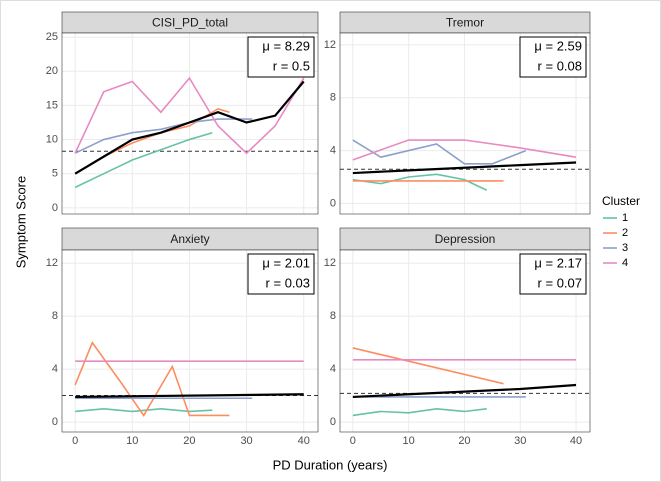 The image size is (661, 482). What do you see at coordinates (558, 262) in the screenshot?
I see `stats-text: μ = 2.17` at bounding box center [558, 262].